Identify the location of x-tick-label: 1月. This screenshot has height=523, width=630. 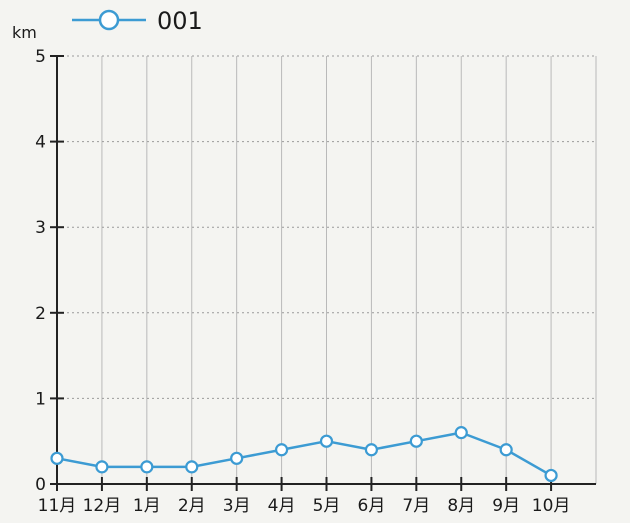
(147, 506).